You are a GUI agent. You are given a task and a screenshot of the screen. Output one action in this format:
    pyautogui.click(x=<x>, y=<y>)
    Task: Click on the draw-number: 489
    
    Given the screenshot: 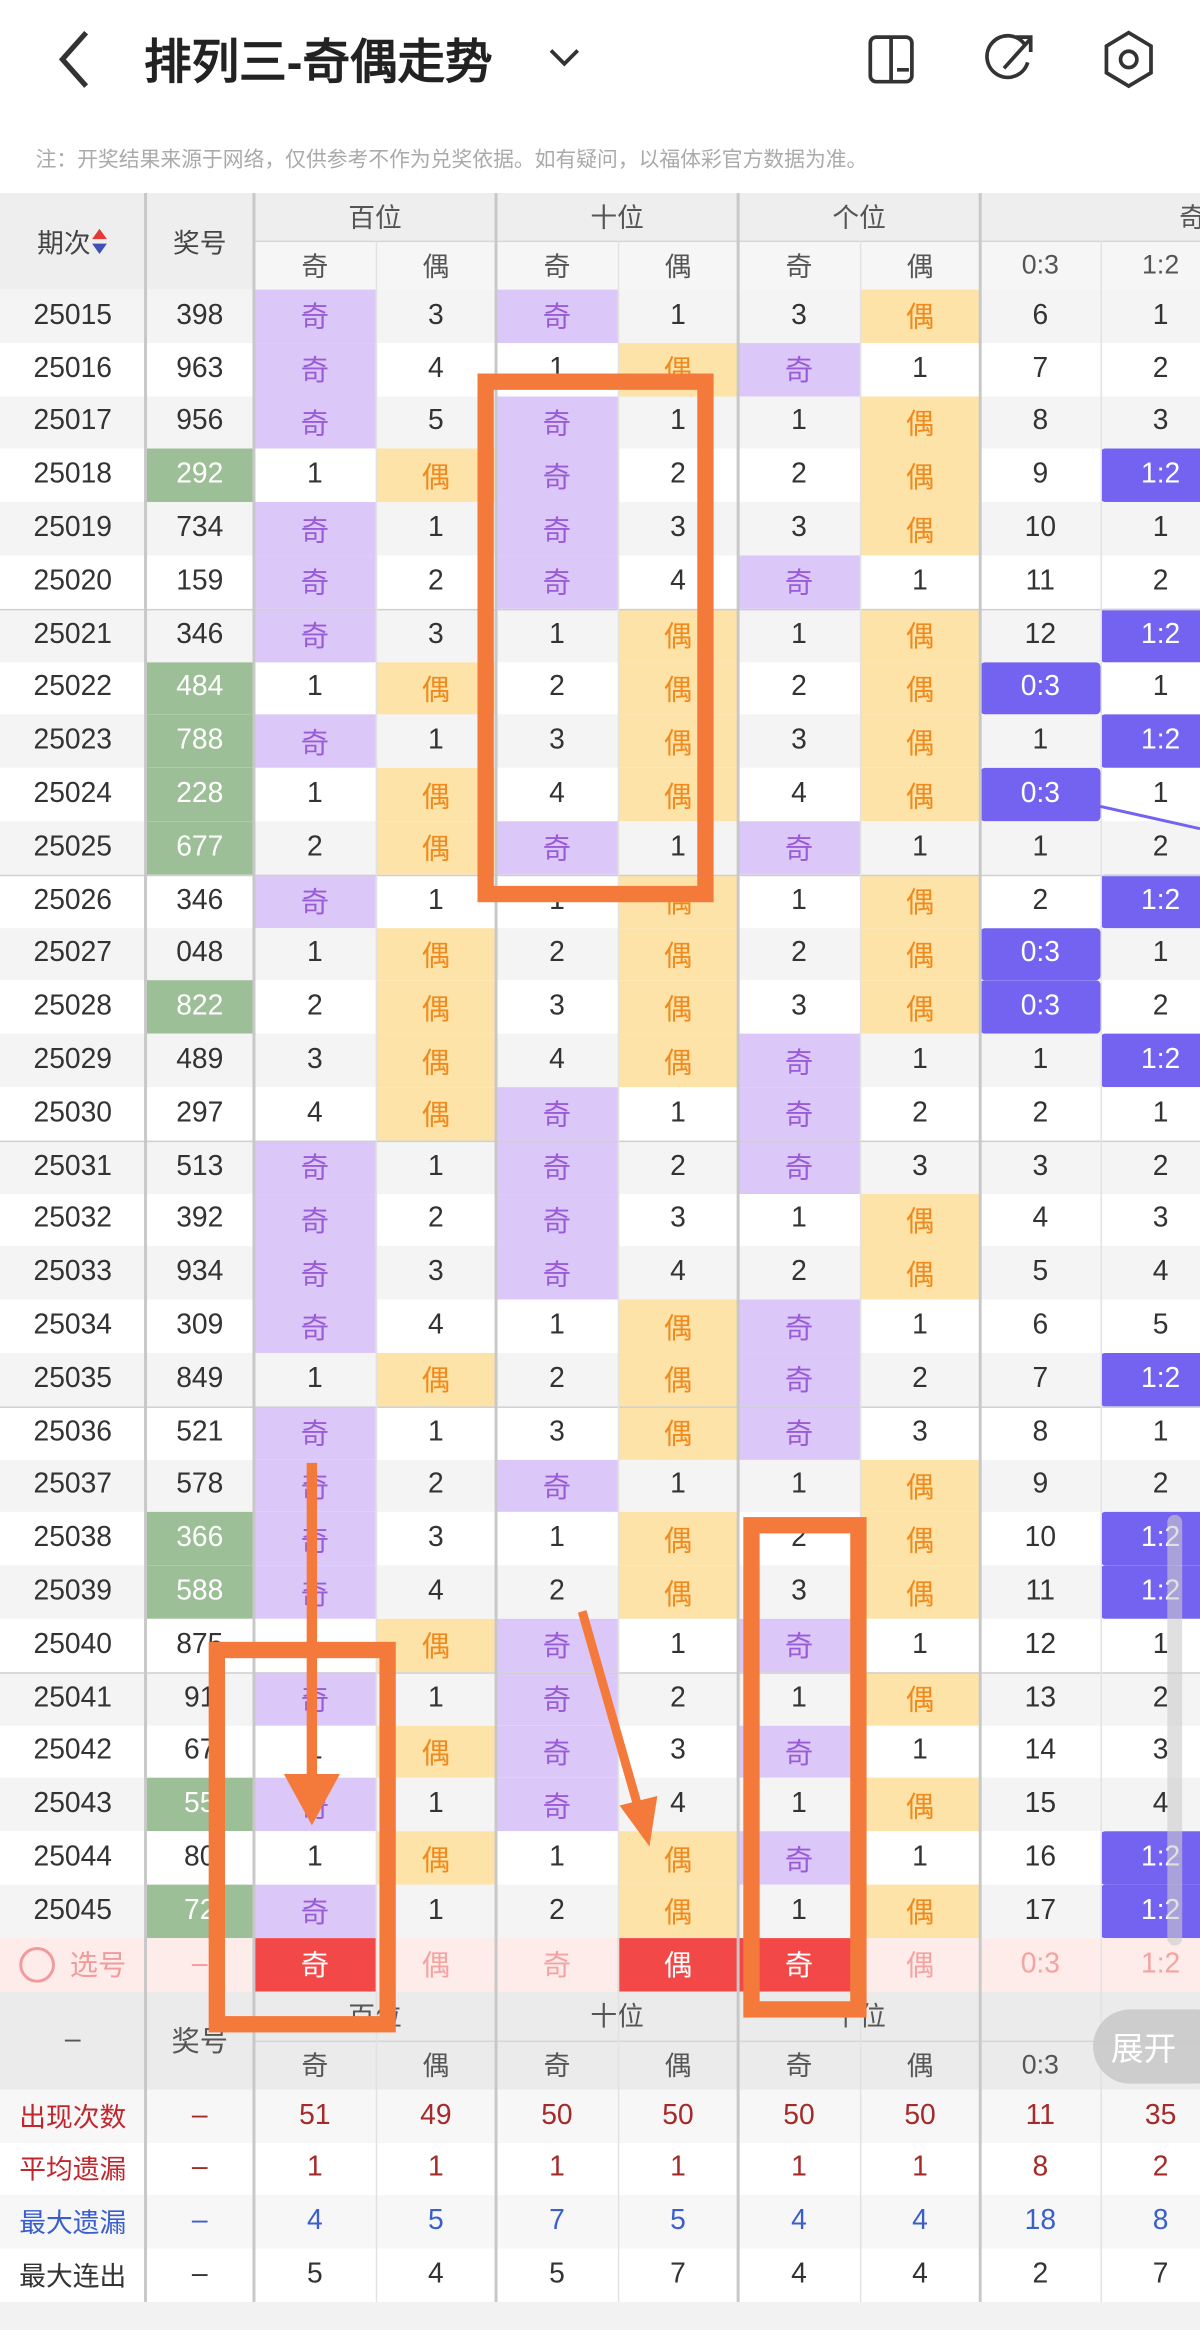 What is the action you would take?
    pyautogui.click(x=200, y=1060)
    